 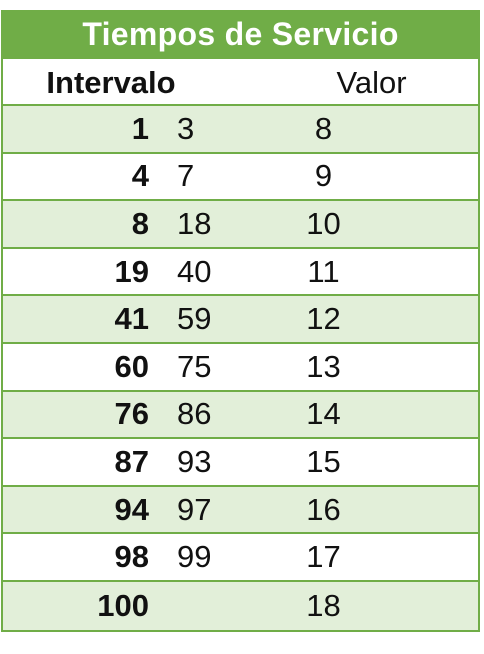 What do you see at coordinates (194, 223) in the screenshot?
I see `interval-to: 18` at bounding box center [194, 223].